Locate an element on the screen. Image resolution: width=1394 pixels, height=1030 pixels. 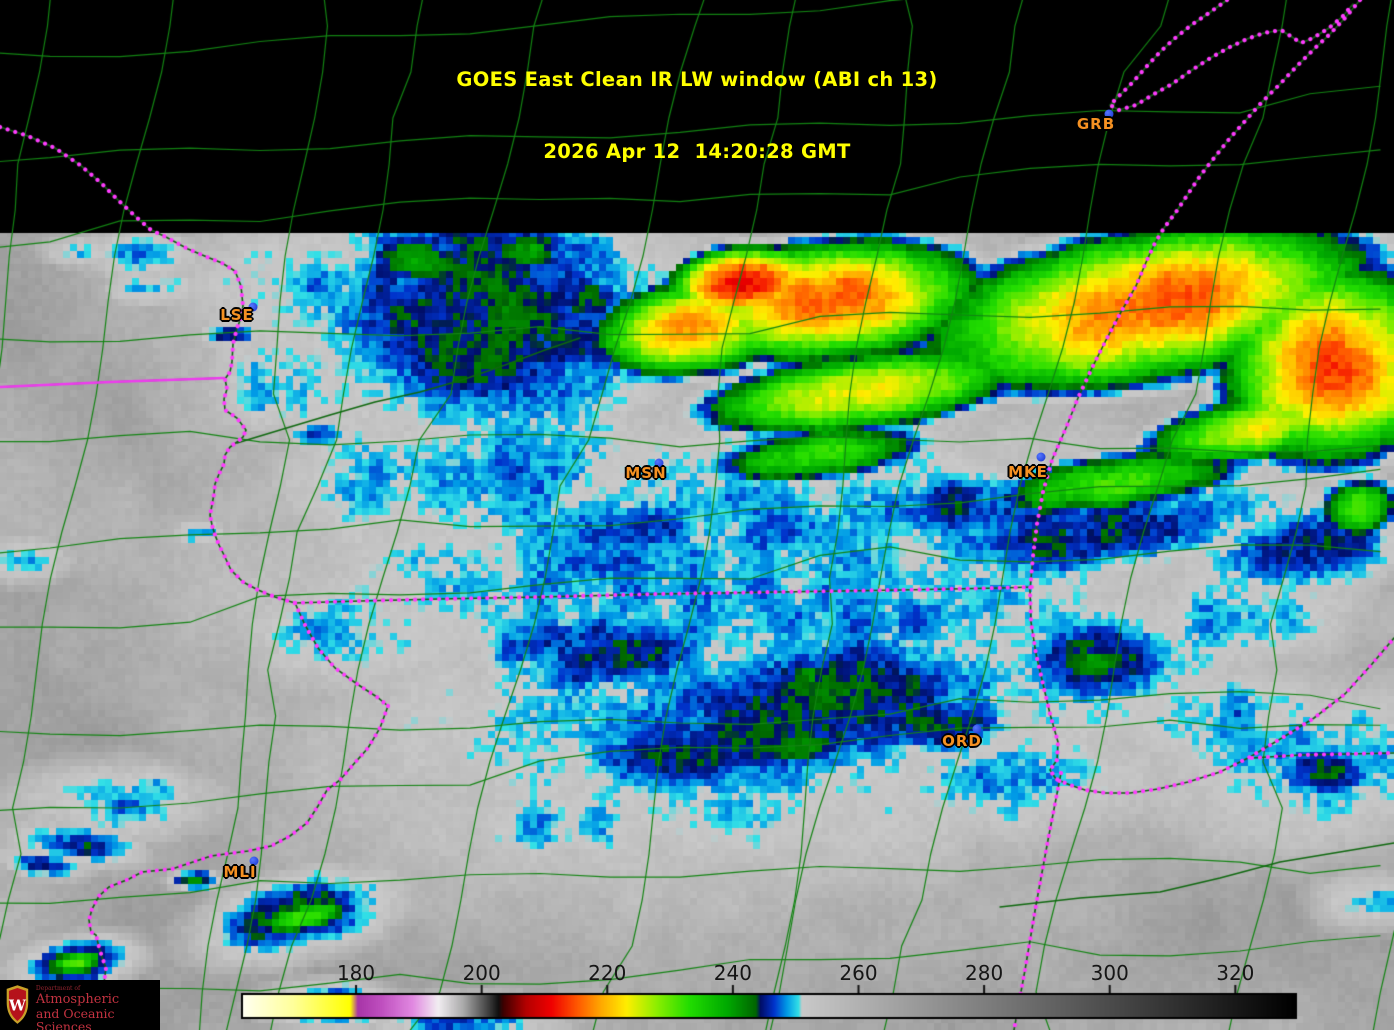
logo-line2: Atmospheric is located at coordinates (77, 999).